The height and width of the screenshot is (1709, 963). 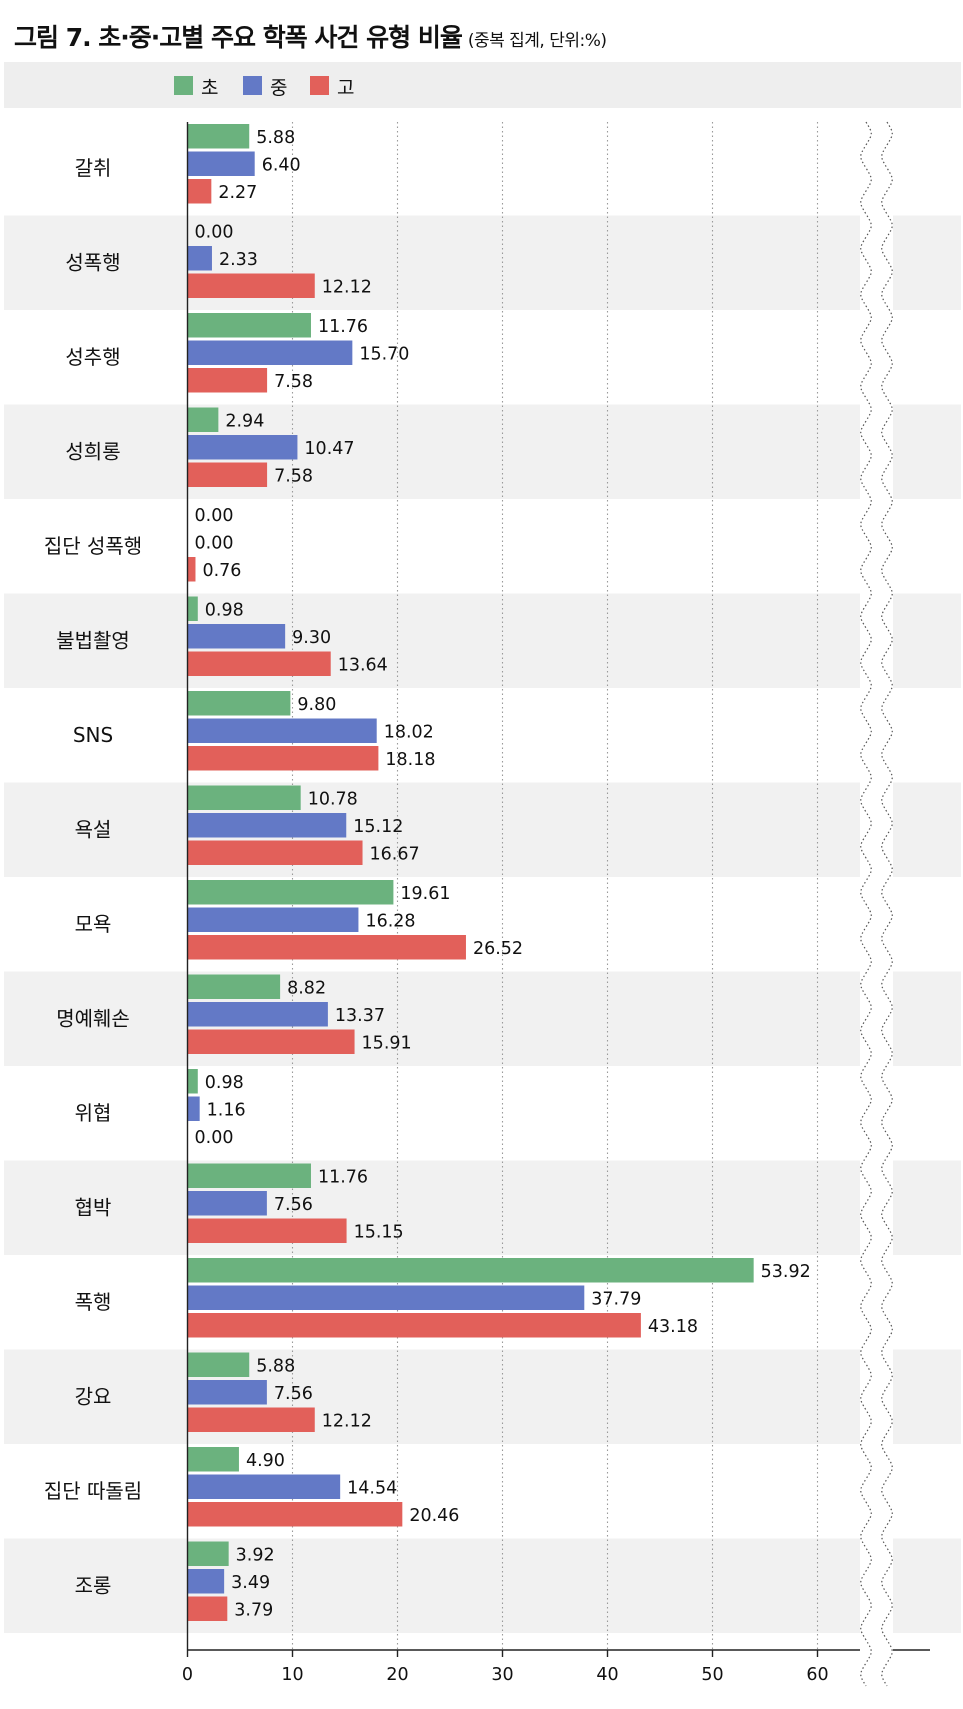 I want to click on legend-swatch-middle, so click(x=252, y=85).